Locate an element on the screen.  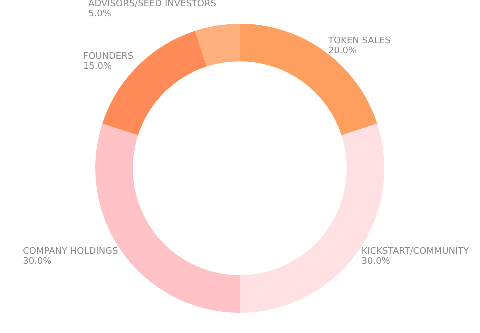
slice-label: KICKSTART/COMMUNITY is located at coordinates (416, 251).